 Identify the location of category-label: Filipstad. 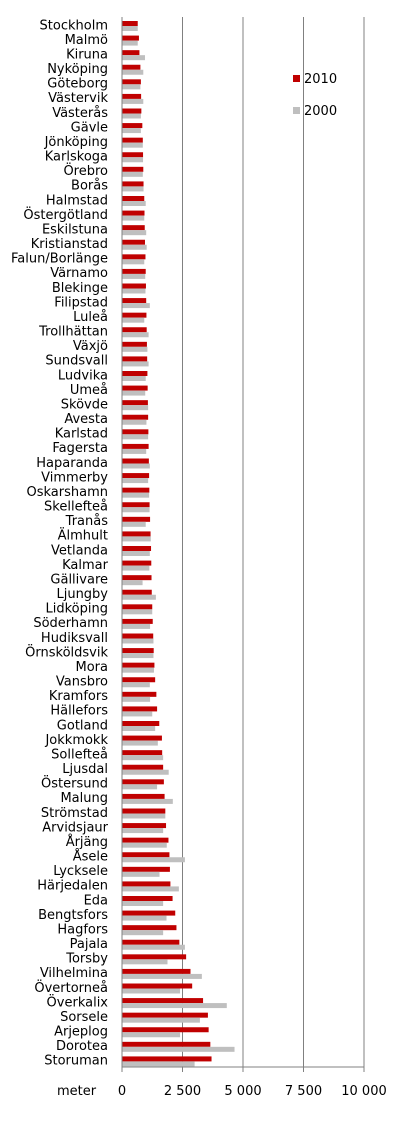
(81, 302).